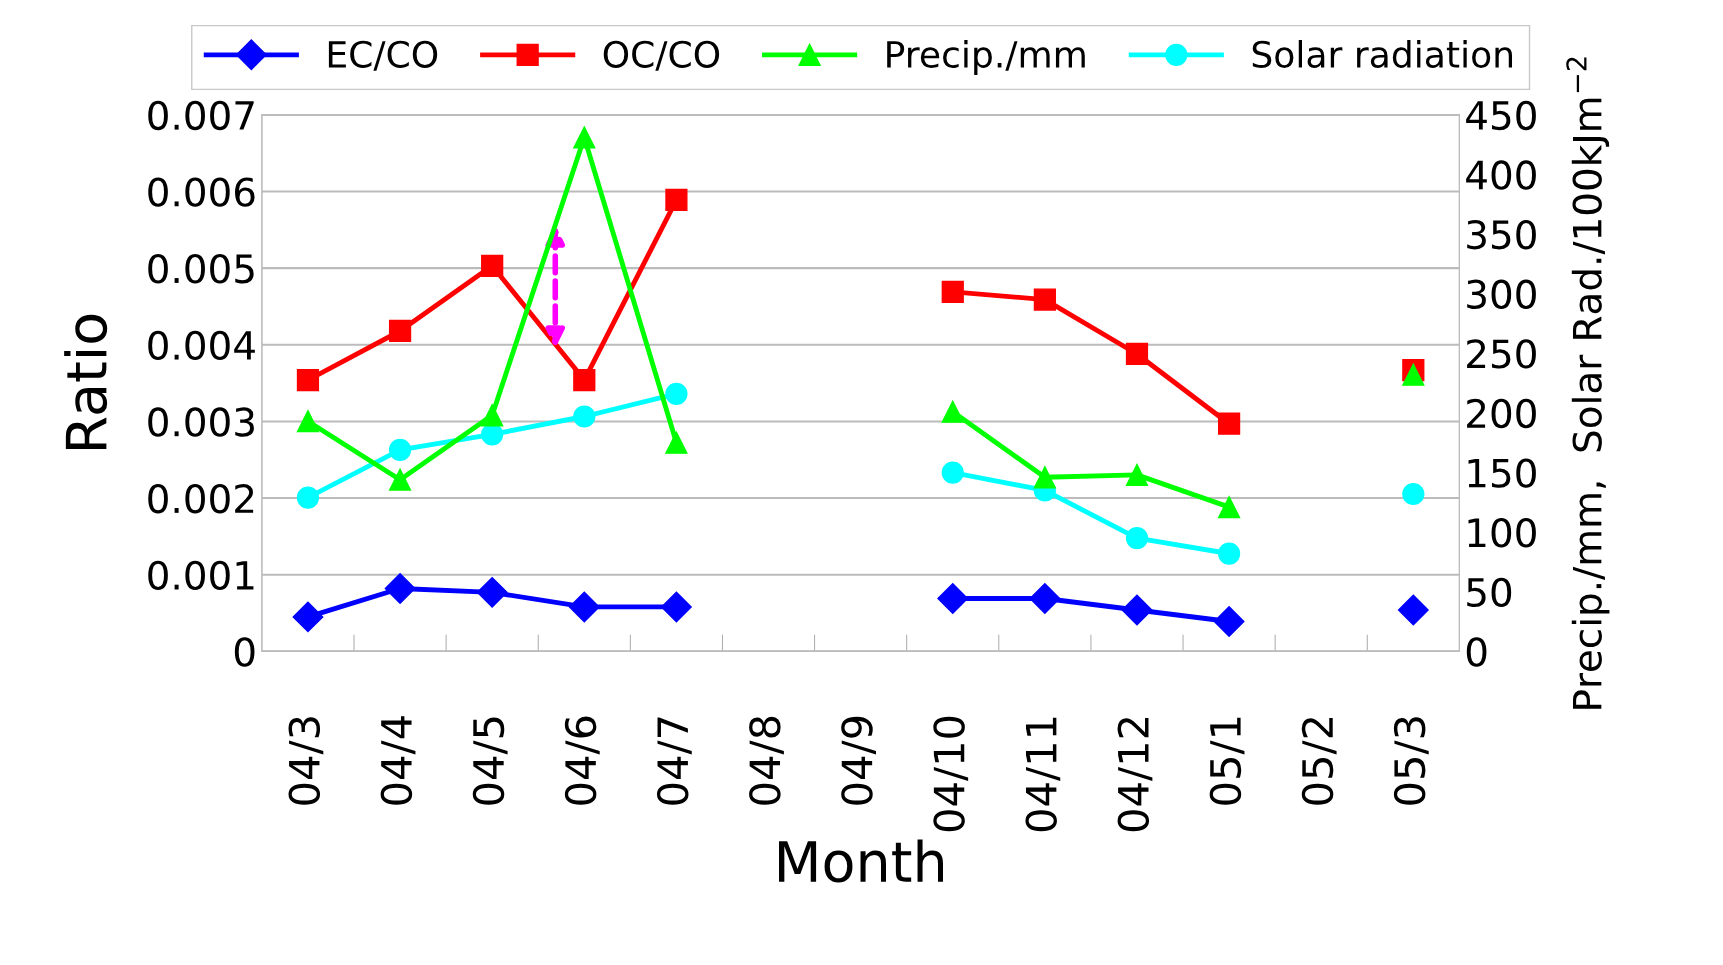 Image resolution: width=1723 pixels, height=965 pixels. I want to click on y2-tick-label: 250, so click(1501, 354).